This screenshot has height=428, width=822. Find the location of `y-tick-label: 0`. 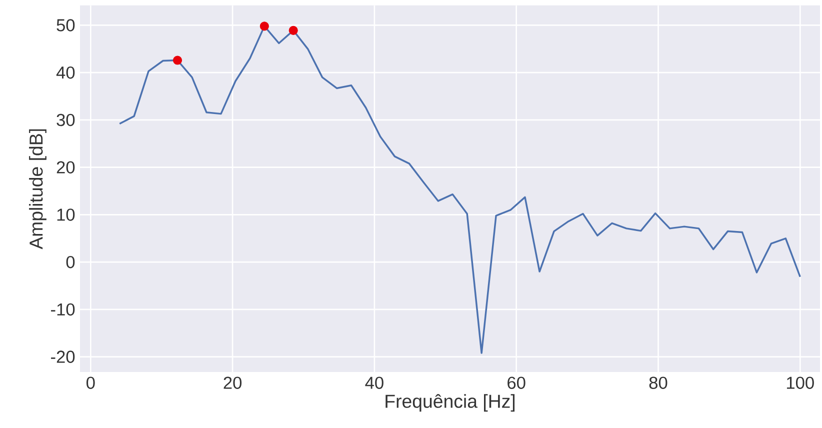

y-tick-label: 0 is located at coordinates (70, 262).